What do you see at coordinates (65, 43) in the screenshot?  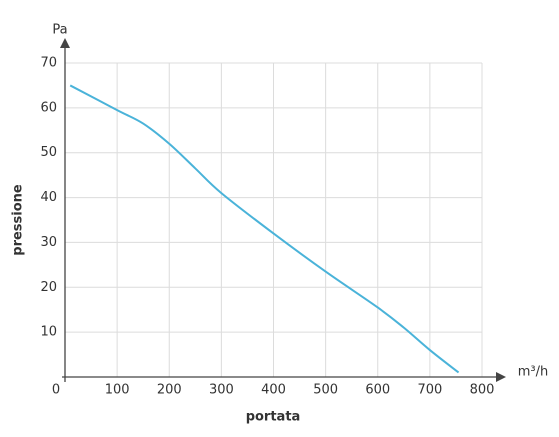 I see `y-axis-arrow` at bounding box center [65, 43].